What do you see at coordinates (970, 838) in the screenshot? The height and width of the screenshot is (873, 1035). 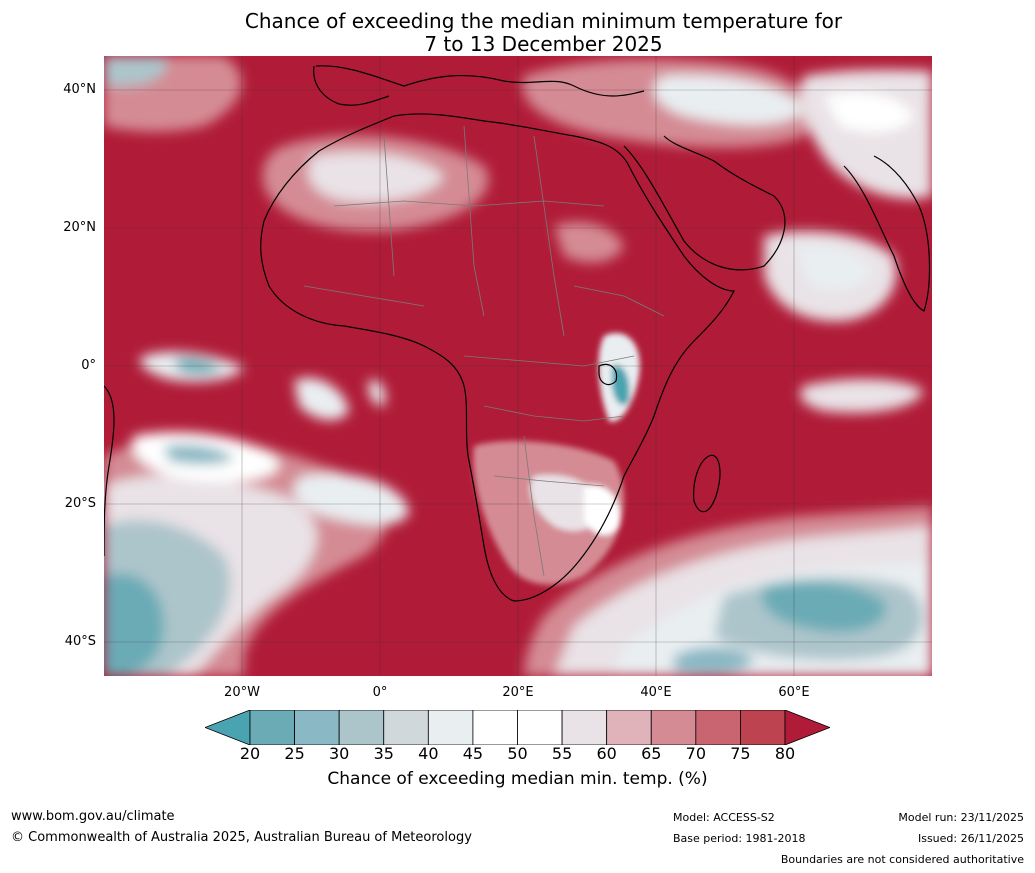 I see `issued-date: Issued: 26/11/2025` at bounding box center [970, 838].